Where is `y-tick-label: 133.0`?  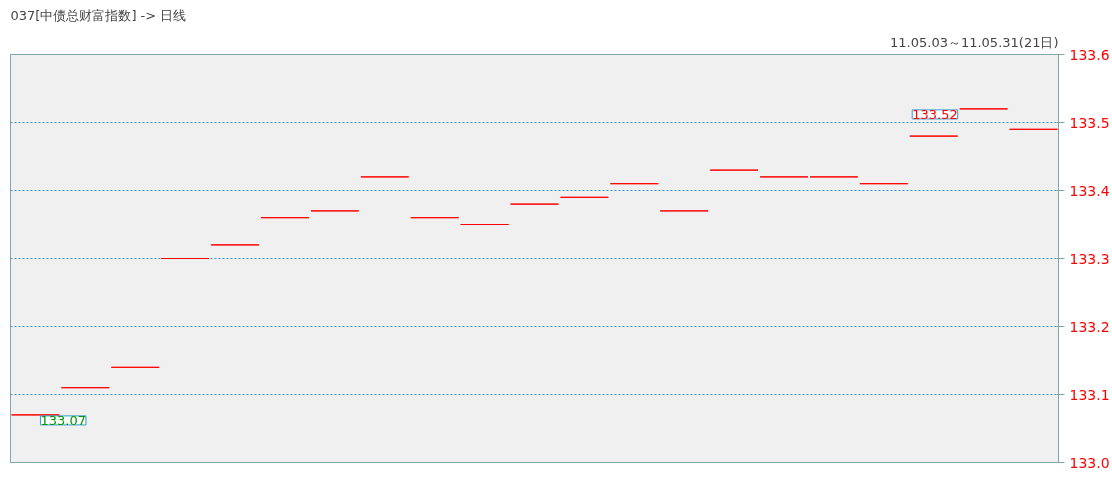
y-tick-label: 133.0 is located at coordinates (1089, 462).